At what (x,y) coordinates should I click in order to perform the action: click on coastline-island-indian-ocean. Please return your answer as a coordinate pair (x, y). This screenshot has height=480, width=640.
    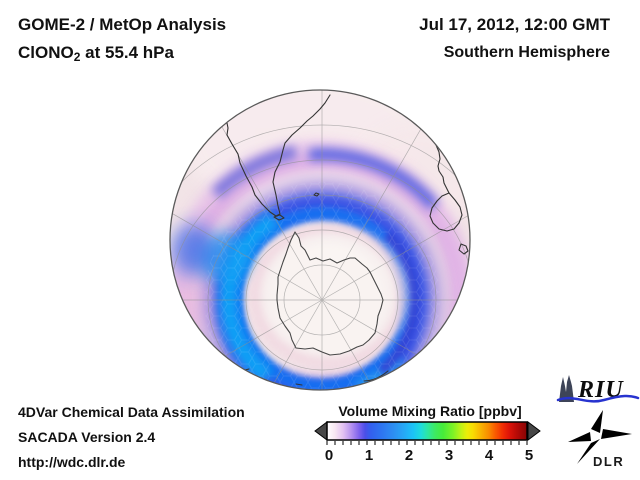
    Looking at the image, I should click on (463, 249).